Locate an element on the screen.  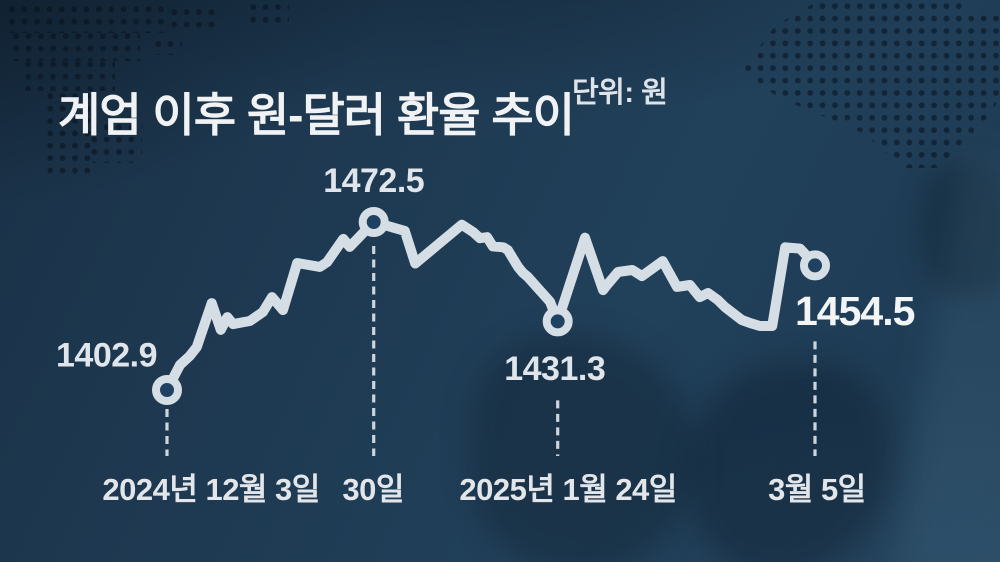
value-label-start: 1402.9 is located at coordinates (107, 355).